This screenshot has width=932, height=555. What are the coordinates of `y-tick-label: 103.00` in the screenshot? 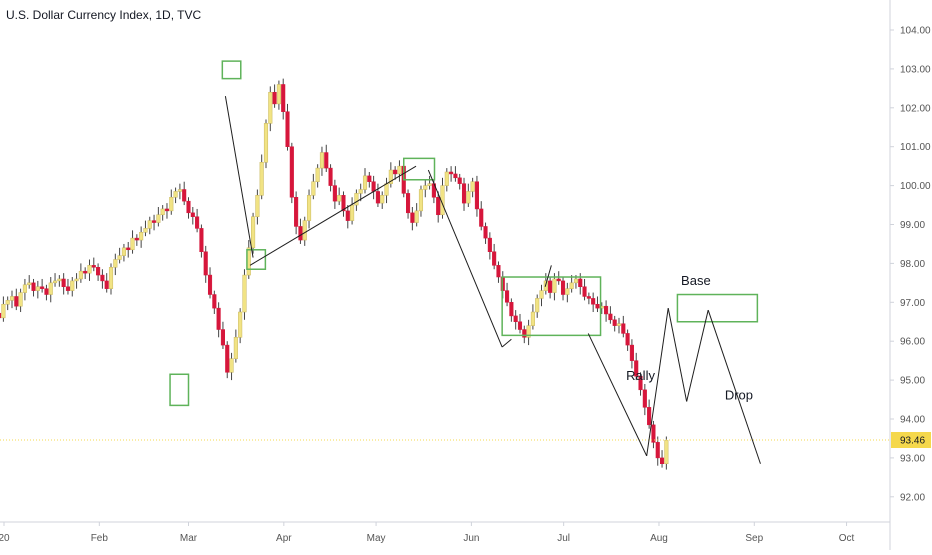 It's located at (915, 69).